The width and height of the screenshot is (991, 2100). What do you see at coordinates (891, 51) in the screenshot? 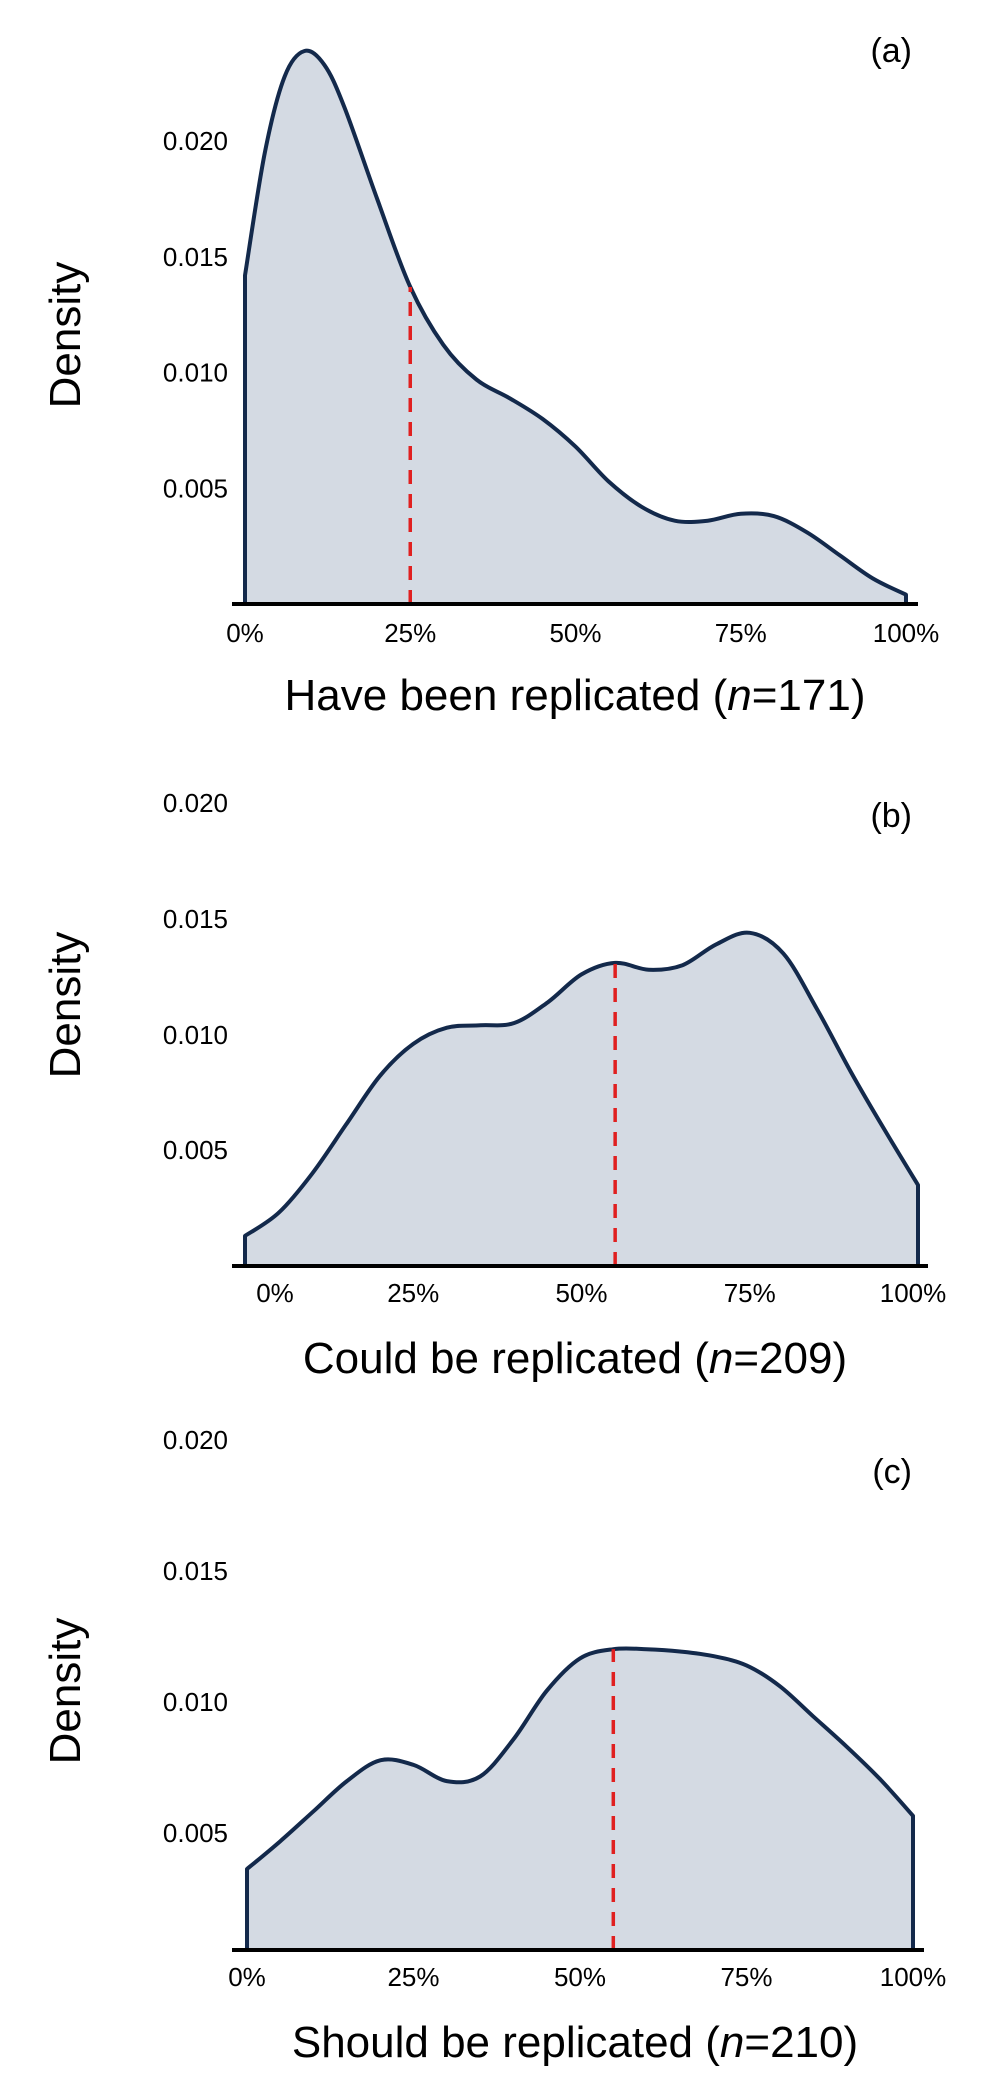
I see `panel-label: (a)` at bounding box center [891, 51].